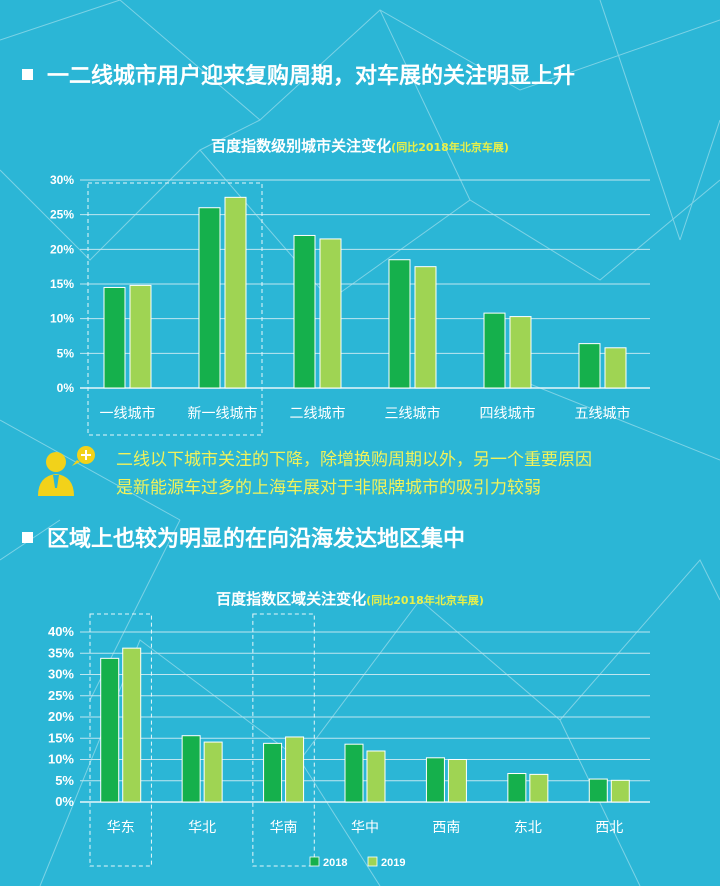 The height and width of the screenshot is (886, 720). I want to click on x-category-label: 三线城市, so click(413, 413).